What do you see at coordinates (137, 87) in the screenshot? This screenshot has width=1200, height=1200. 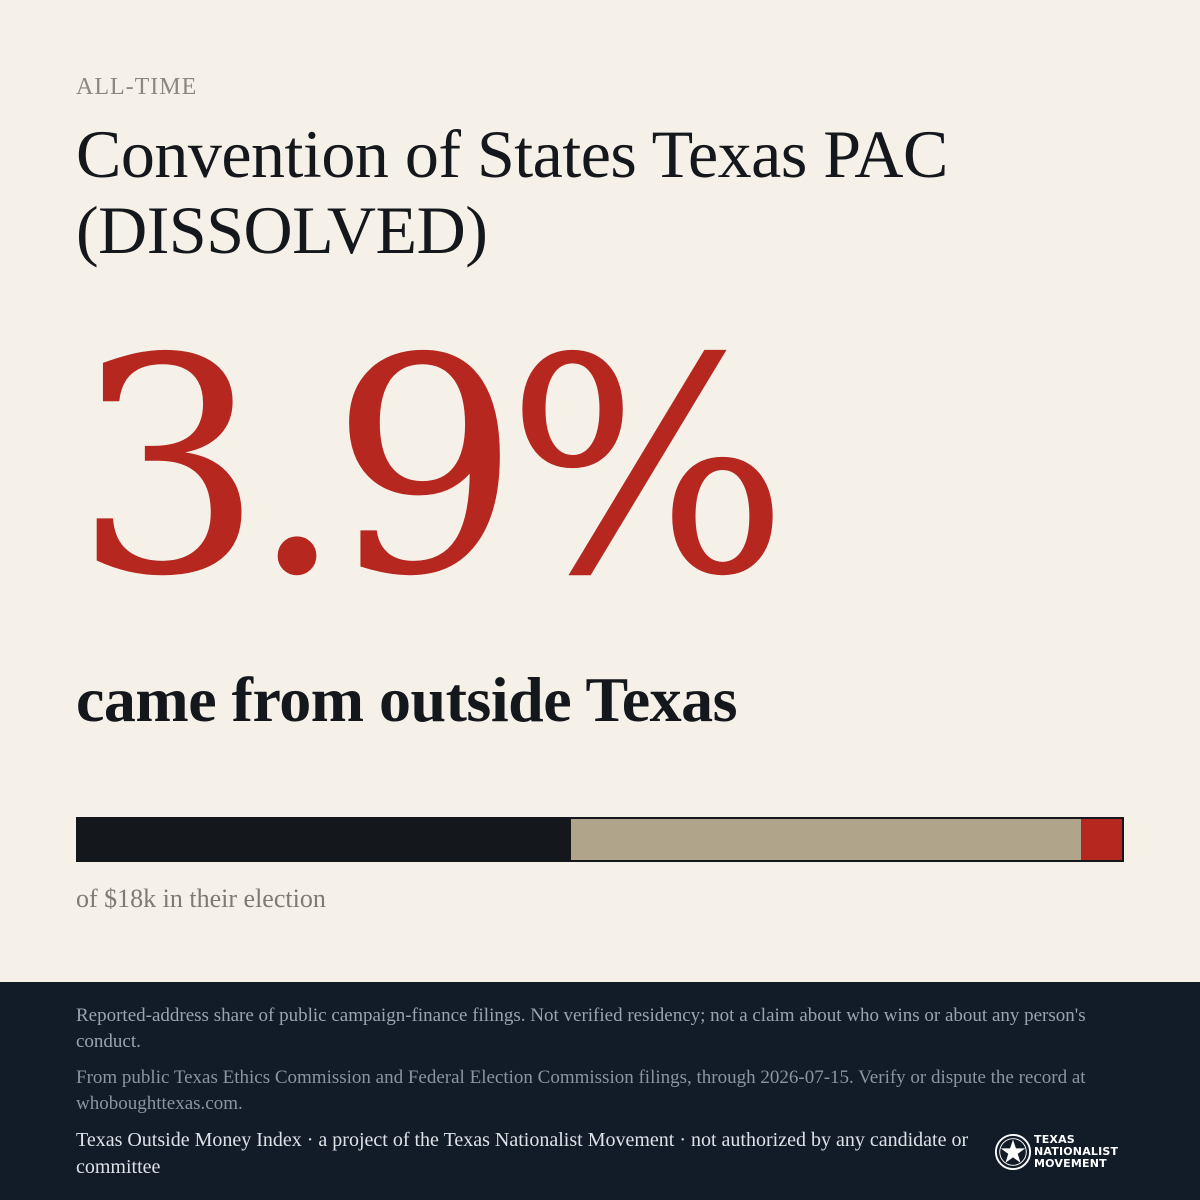 I see `time-range-label: ALL-TIME` at bounding box center [137, 87].